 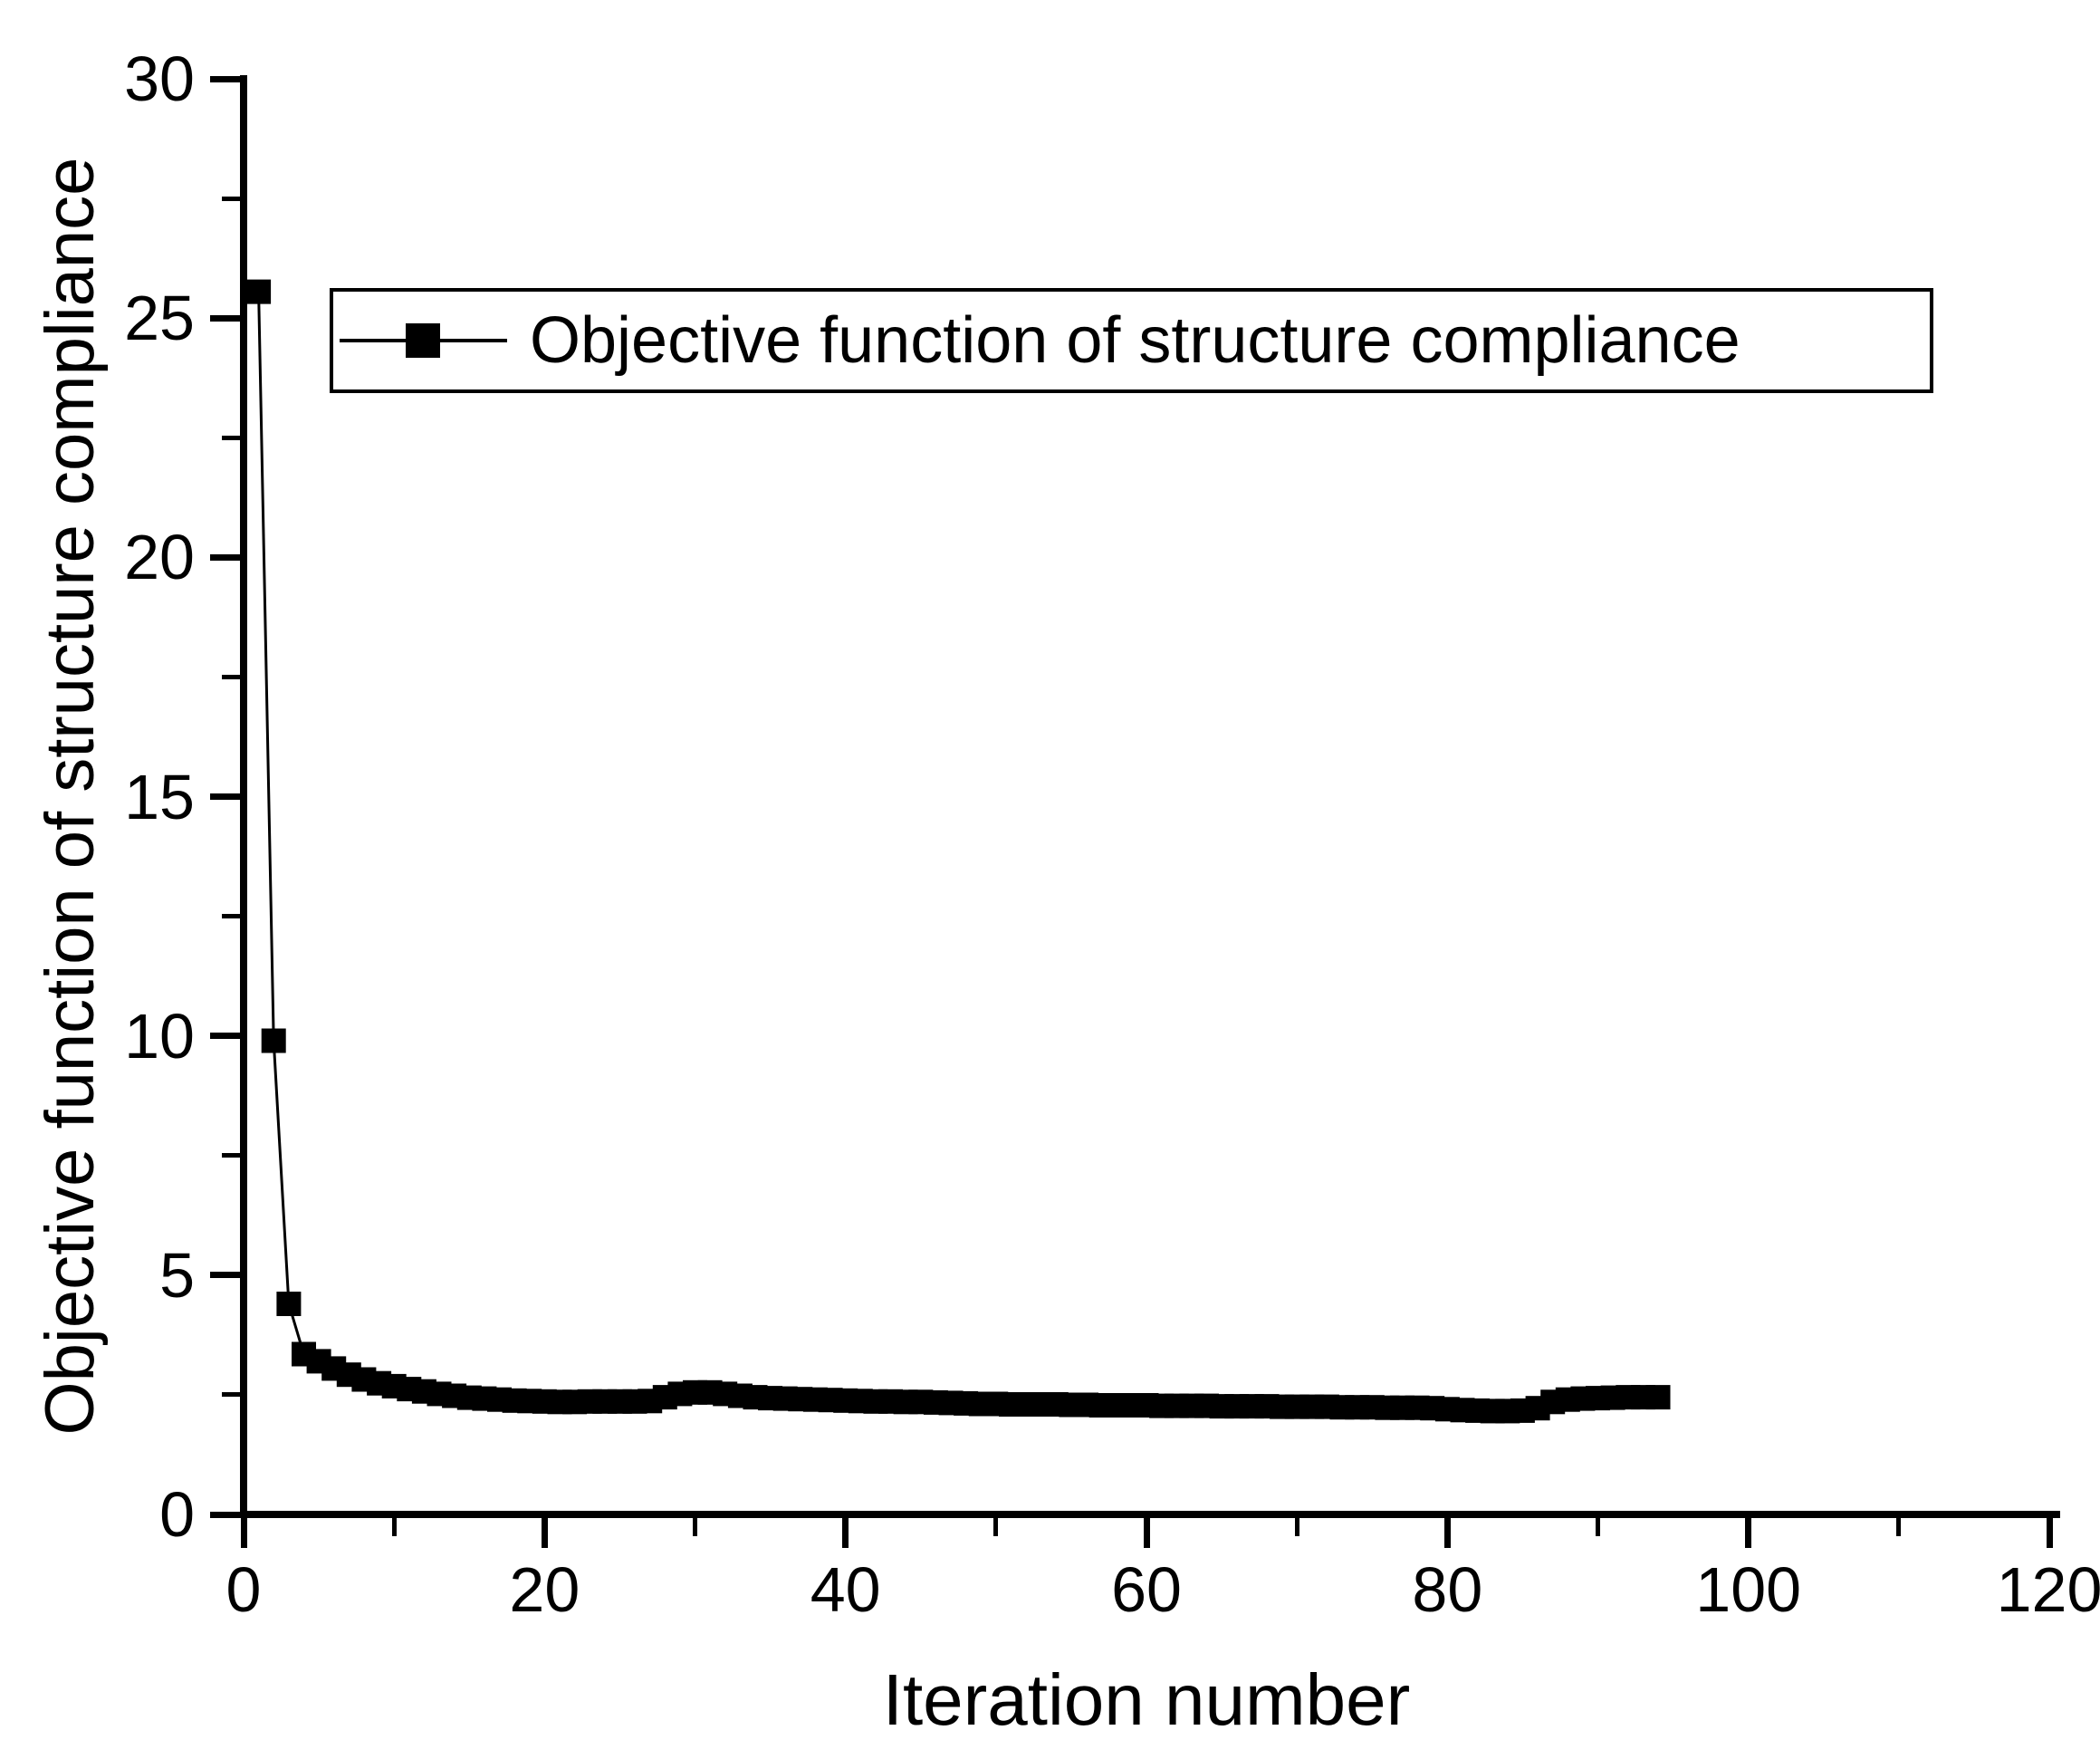 What do you see at coordinates (845, 1589) in the screenshot?
I see `x-tick-label: 40` at bounding box center [845, 1589].